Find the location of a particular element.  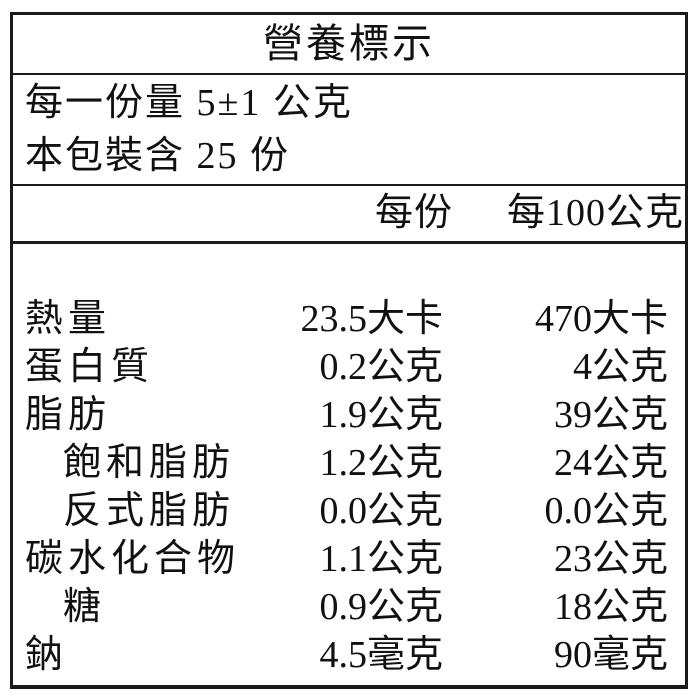

nutrient-name: 反式脂肪 is located at coordinates (149, 511).